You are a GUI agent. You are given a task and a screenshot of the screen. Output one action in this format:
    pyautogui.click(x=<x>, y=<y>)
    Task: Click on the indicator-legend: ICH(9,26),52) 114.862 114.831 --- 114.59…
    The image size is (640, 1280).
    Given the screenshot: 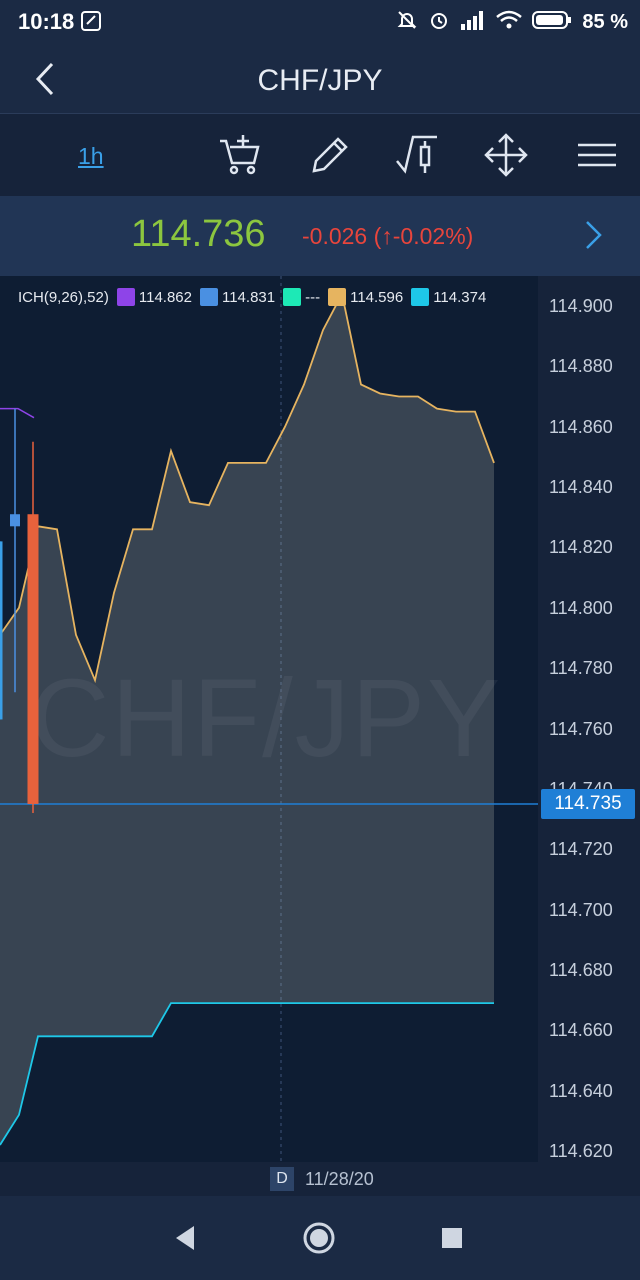 What is the action you would take?
    pyautogui.click(x=252, y=297)
    